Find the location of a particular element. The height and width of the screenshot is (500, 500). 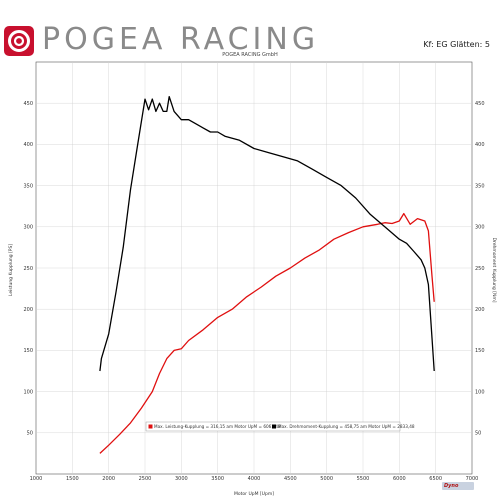

dyno-logo-text: Dyno is located at coordinates (451, 486).